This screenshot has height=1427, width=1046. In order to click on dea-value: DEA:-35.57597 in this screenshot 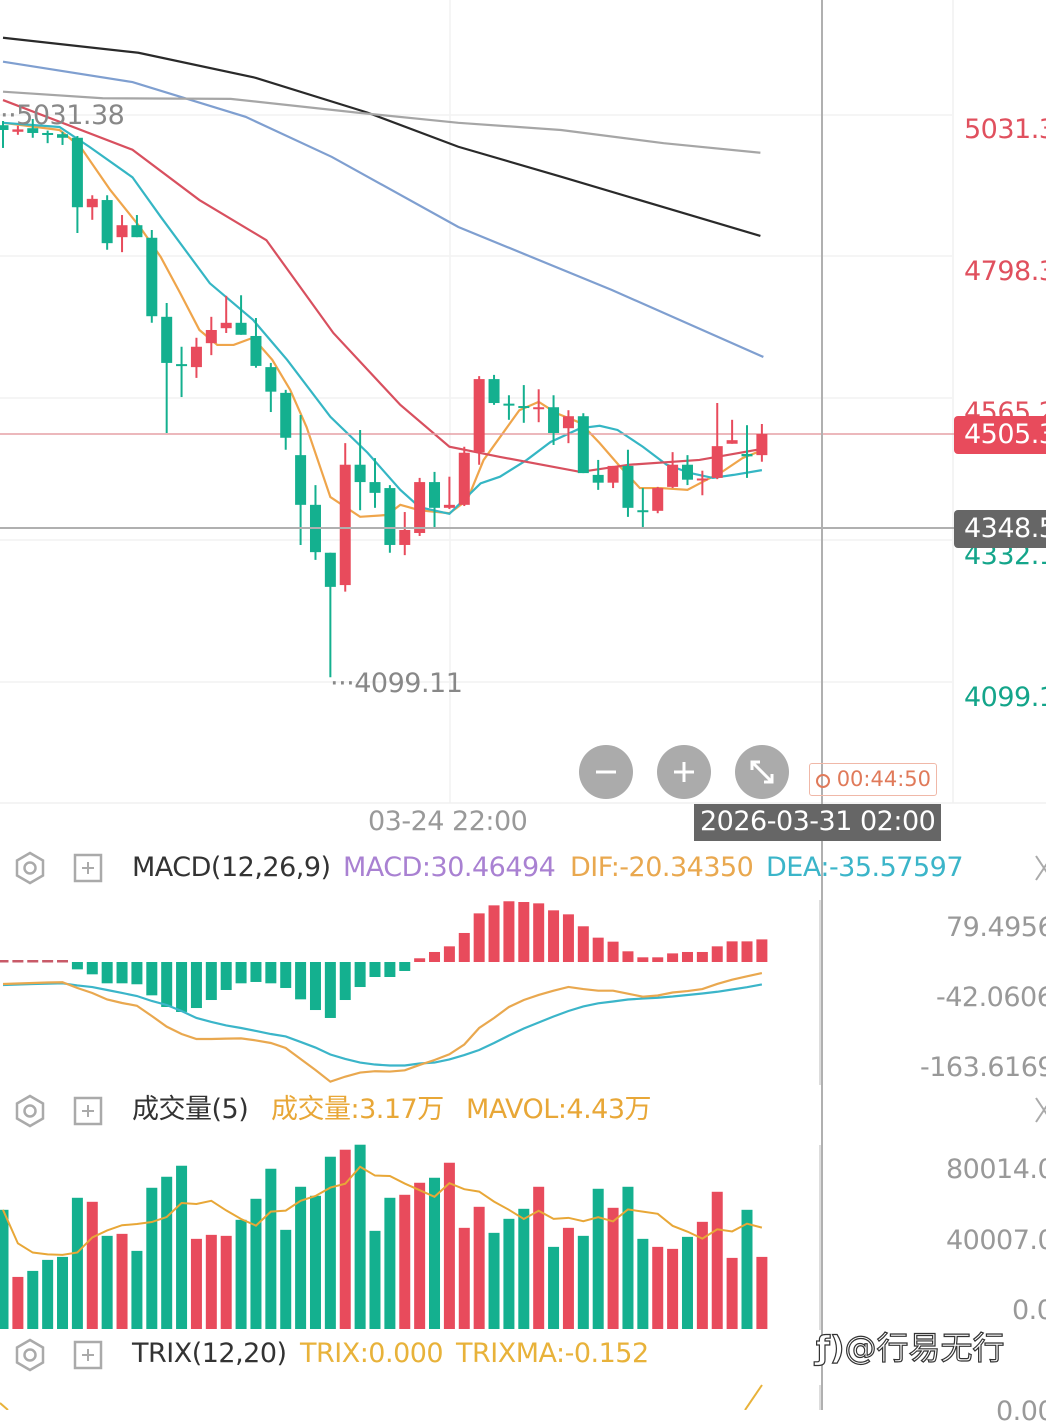, I will do `click(865, 867)`.